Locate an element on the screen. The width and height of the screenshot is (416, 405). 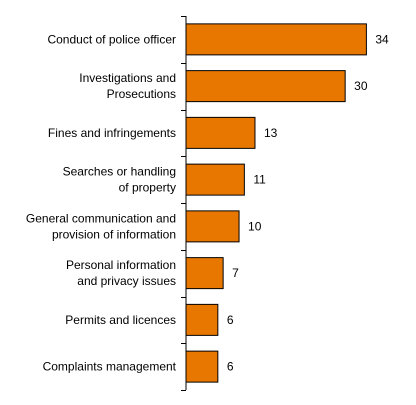
category-label-line: Prosecutions is located at coordinates (141, 94).